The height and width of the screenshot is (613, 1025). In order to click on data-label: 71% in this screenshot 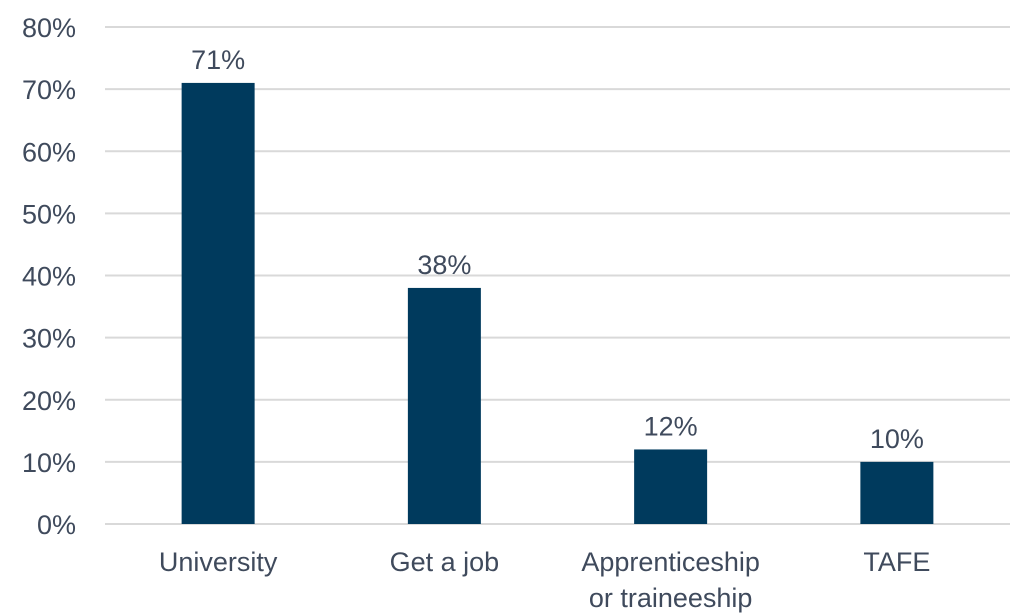, I will do `click(218, 60)`.